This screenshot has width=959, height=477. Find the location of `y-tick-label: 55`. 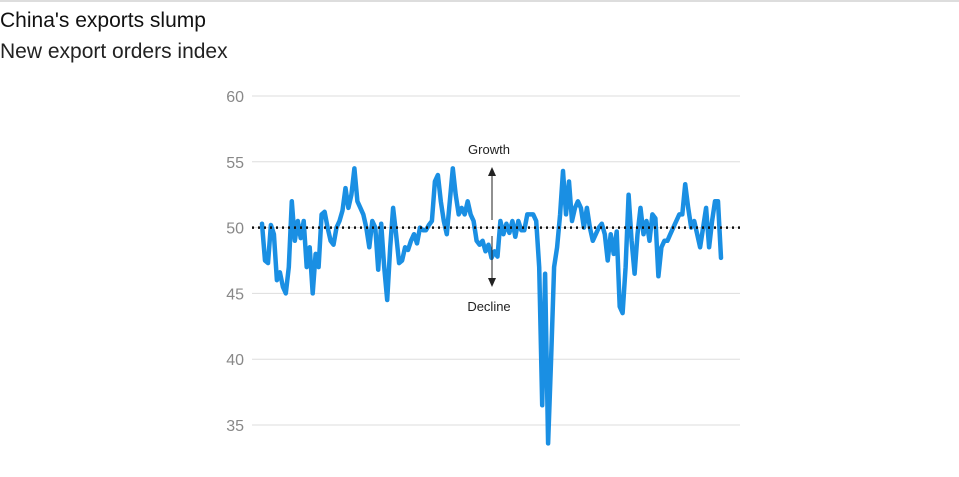

y-tick-label: 55 is located at coordinates (235, 163).